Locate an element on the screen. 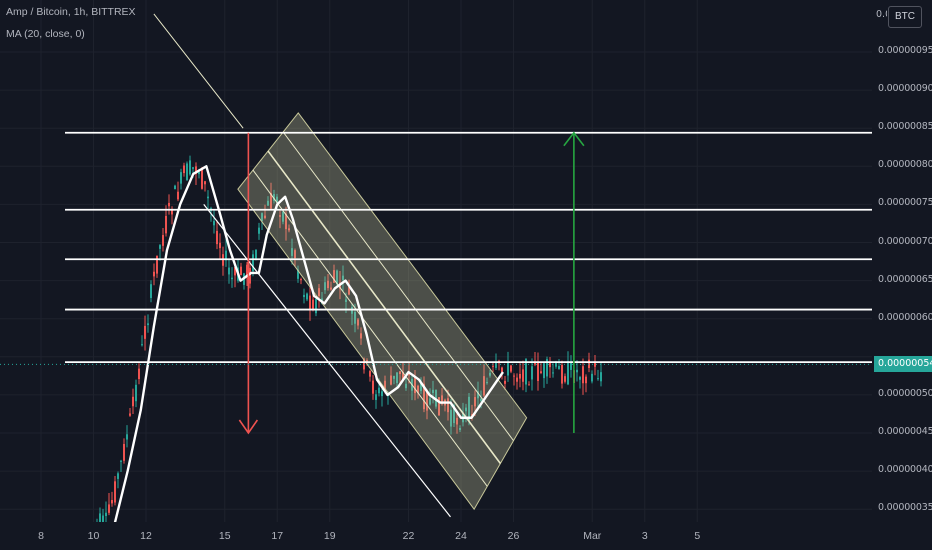 This screenshot has width=932, height=550. last-price-tag: 0.00000054 is located at coordinates (903, 364).